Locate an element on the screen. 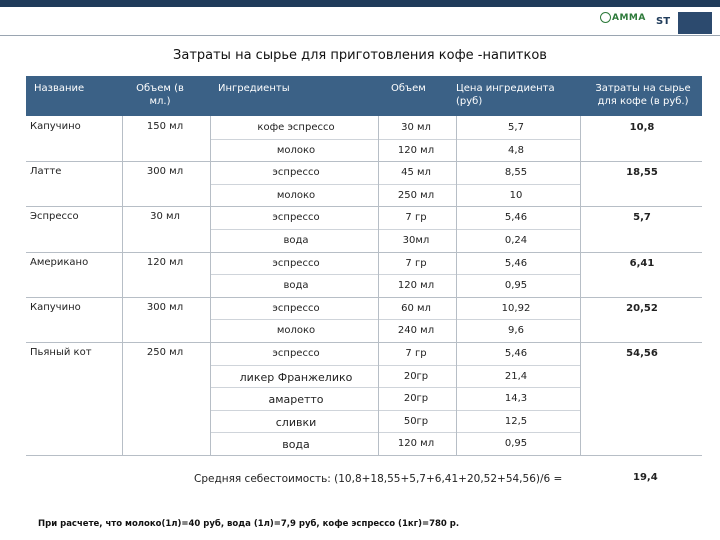 The image size is (720, 540). col-header-name: Название is located at coordinates (59, 88).